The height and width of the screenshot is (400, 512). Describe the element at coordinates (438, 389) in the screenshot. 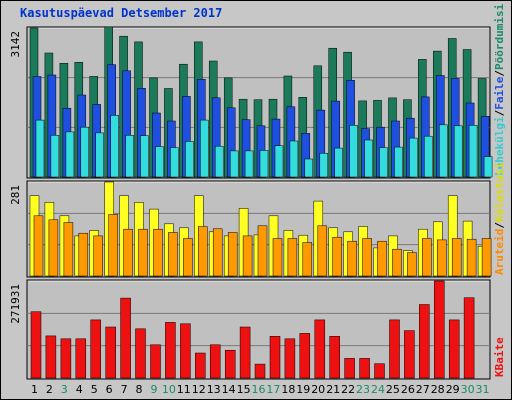

I see `x-label-28: 28` at that location.